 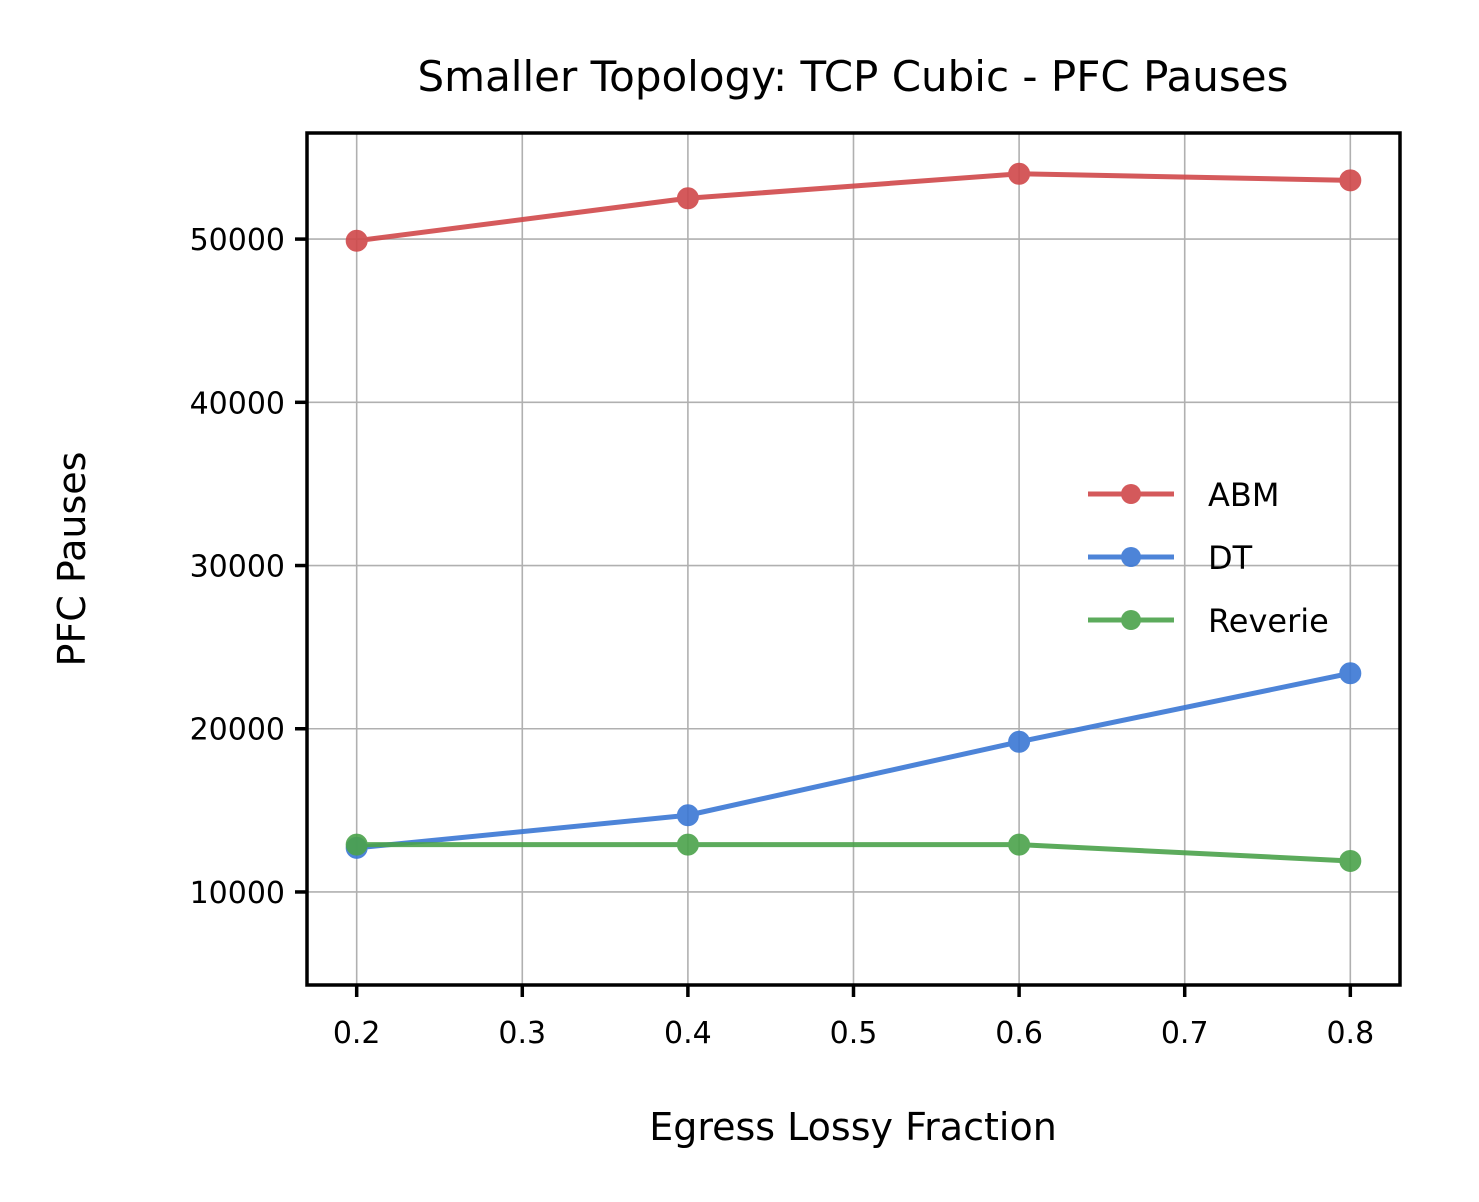 What do you see at coordinates (853, 76) in the screenshot?
I see `chart-title: Smaller Topology: TCP Cubic - PFC Pauses` at bounding box center [853, 76].